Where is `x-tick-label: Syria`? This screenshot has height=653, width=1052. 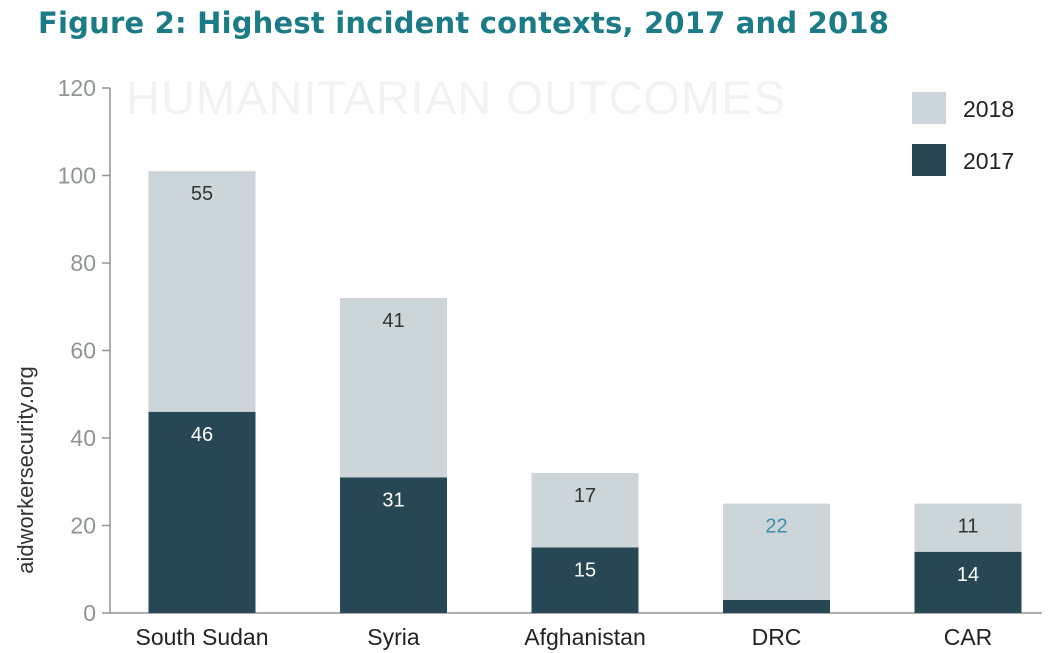 x-tick-label: Syria is located at coordinates (393, 637).